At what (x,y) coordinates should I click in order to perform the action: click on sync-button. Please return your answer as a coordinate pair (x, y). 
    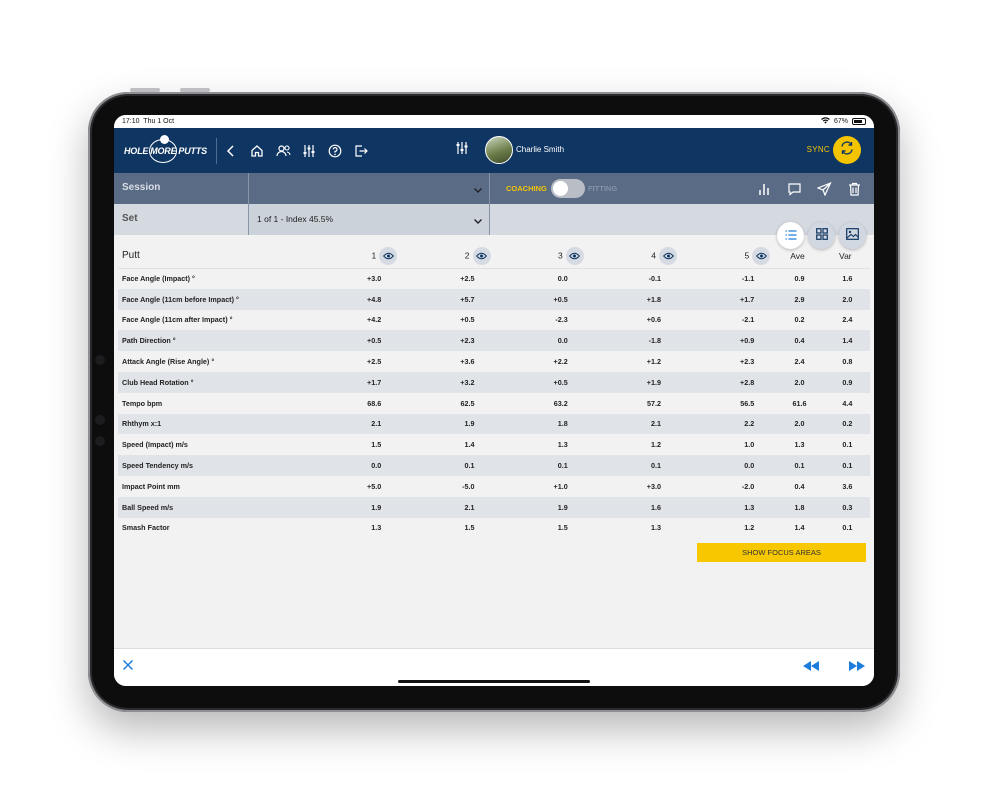
    Looking at the image, I should click on (847, 150).